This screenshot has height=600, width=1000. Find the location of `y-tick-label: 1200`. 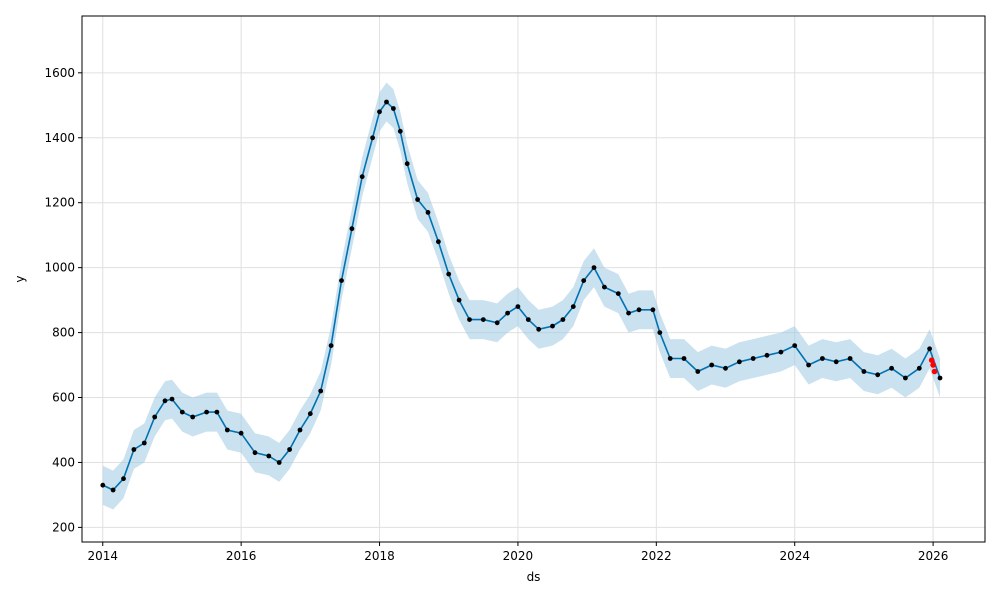

y-tick-label: 1200 is located at coordinates (59, 203).